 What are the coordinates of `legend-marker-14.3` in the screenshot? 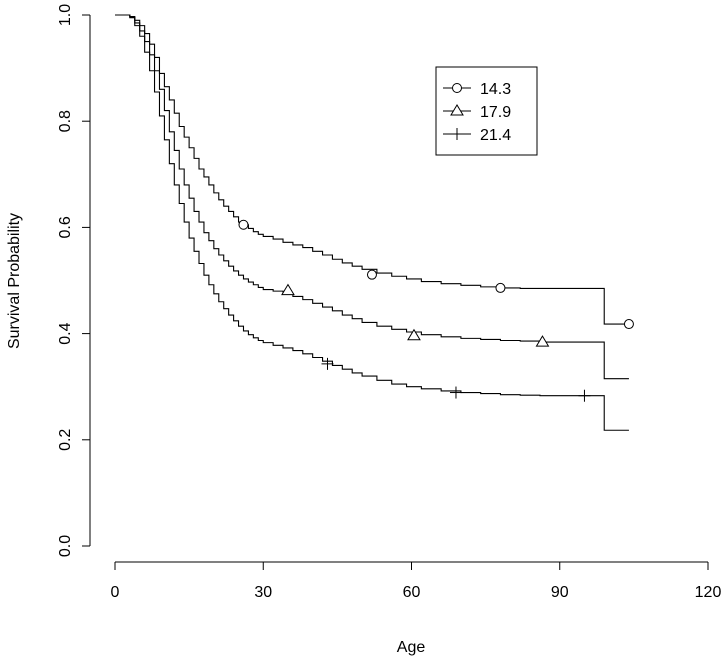 It's located at (457, 88).